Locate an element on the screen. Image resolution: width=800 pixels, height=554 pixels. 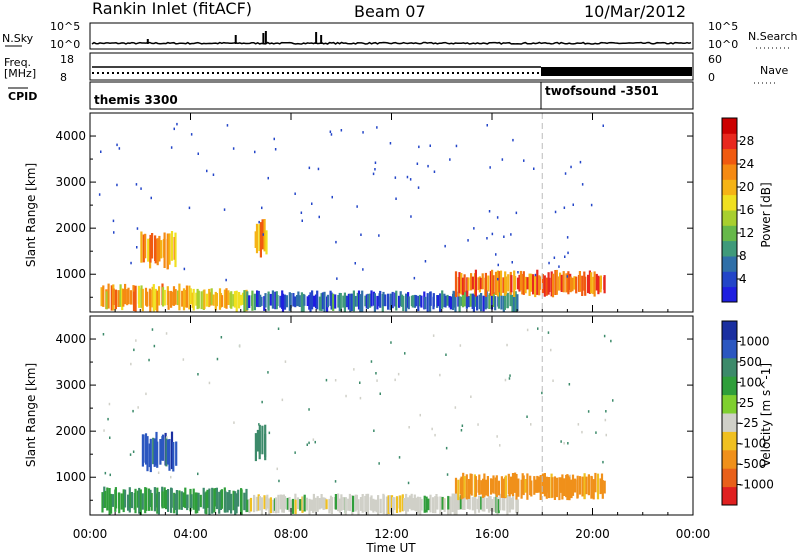
colorbar-tick-label: 500 is located at coordinates (750, 362).